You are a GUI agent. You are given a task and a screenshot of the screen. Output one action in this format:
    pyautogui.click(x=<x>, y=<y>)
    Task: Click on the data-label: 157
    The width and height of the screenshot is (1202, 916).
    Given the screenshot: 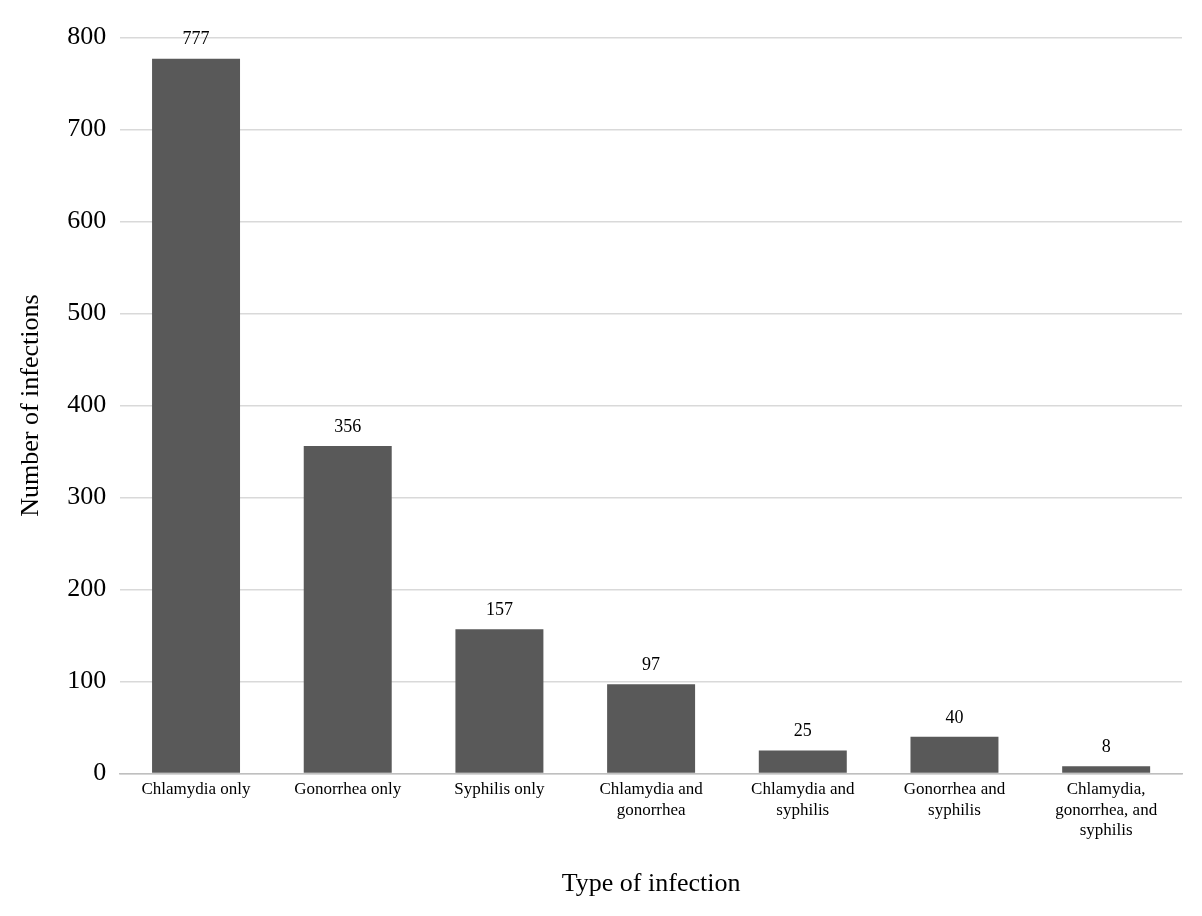 What is the action you would take?
    pyautogui.click(x=499, y=608)
    